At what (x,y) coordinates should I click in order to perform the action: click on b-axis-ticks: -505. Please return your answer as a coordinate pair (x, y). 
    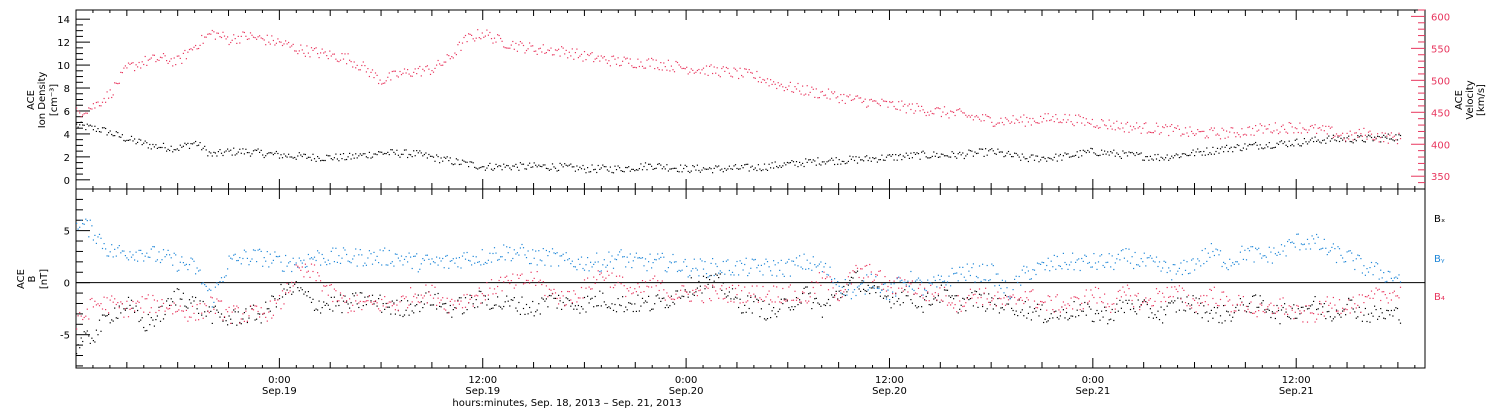
    Looking at the image, I should click on (75, 282).